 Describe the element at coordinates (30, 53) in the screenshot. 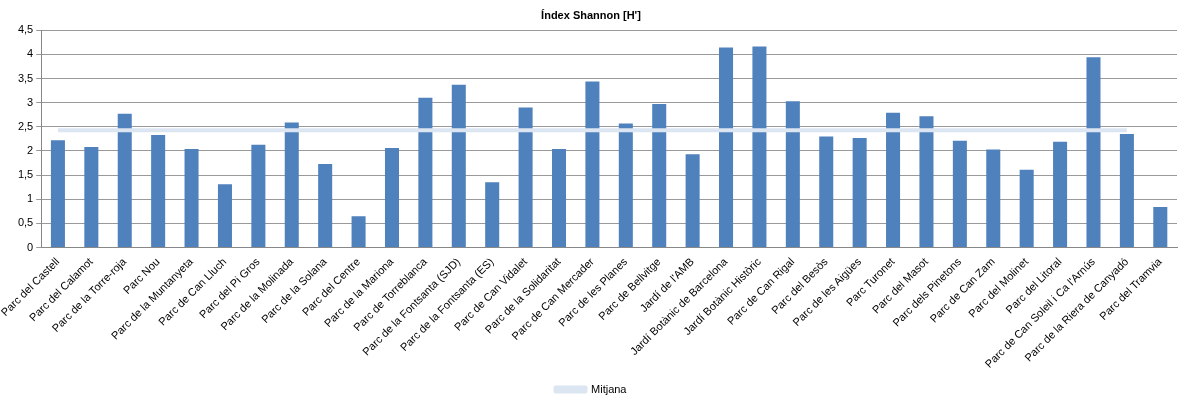

I see `y-tick-label: 4` at that location.